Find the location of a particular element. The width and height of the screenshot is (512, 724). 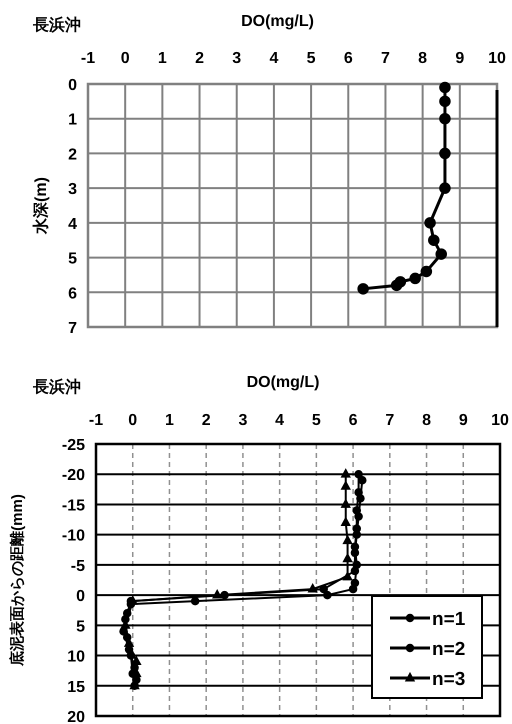

y-tick-label: 2 is located at coordinates (73, 155).